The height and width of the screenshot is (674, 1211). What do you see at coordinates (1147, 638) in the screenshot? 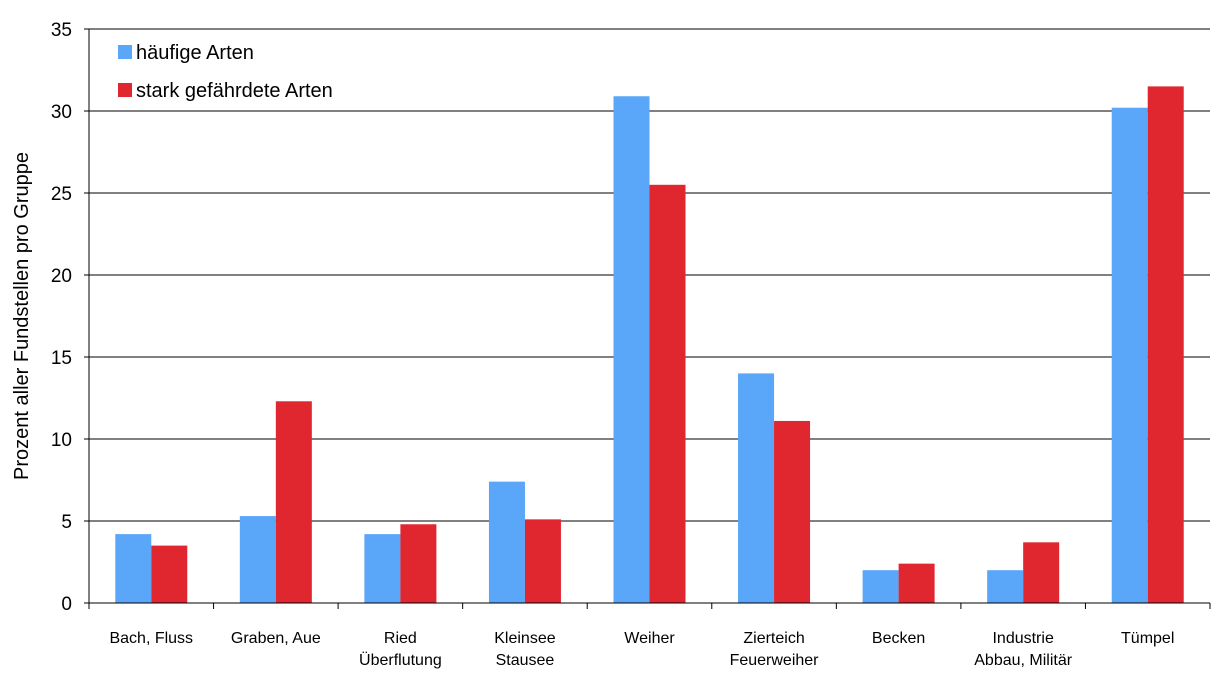
I see `x-category-label: Tümpel` at bounding box center [1147, 638].